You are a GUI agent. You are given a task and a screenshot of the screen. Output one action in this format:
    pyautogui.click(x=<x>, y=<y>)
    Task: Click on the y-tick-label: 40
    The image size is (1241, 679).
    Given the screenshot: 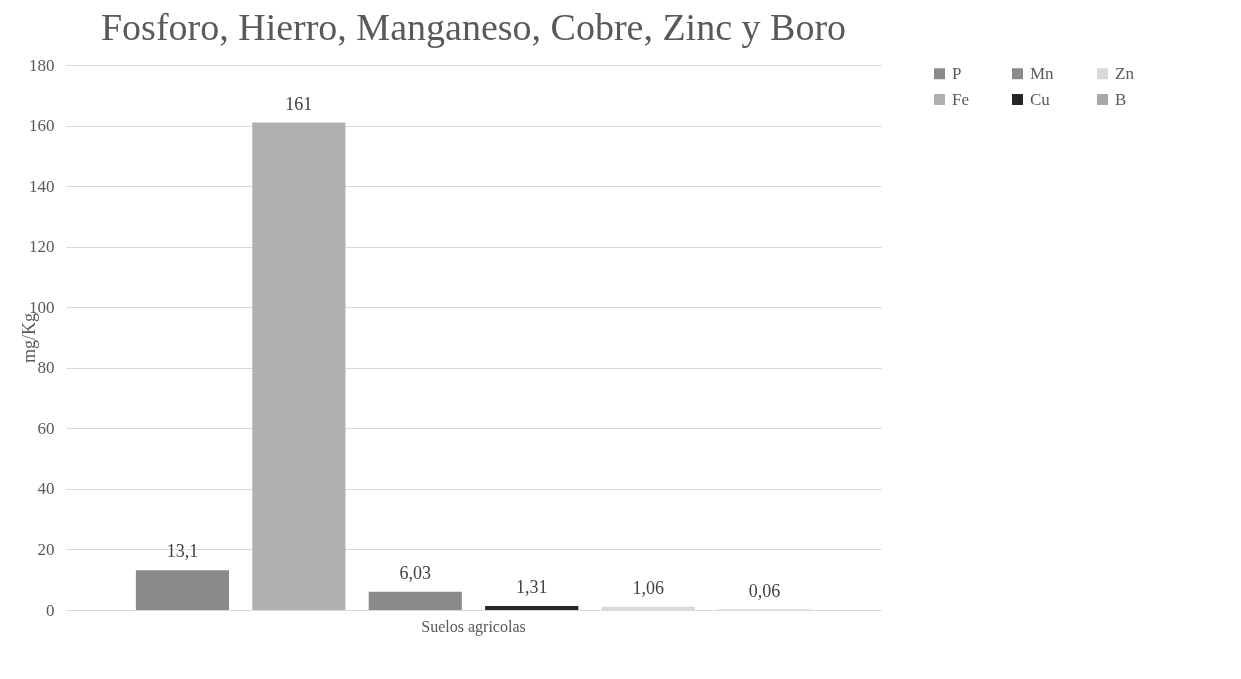 What is the action you would take?
    pyautogui.click(x=46, y=489)
    